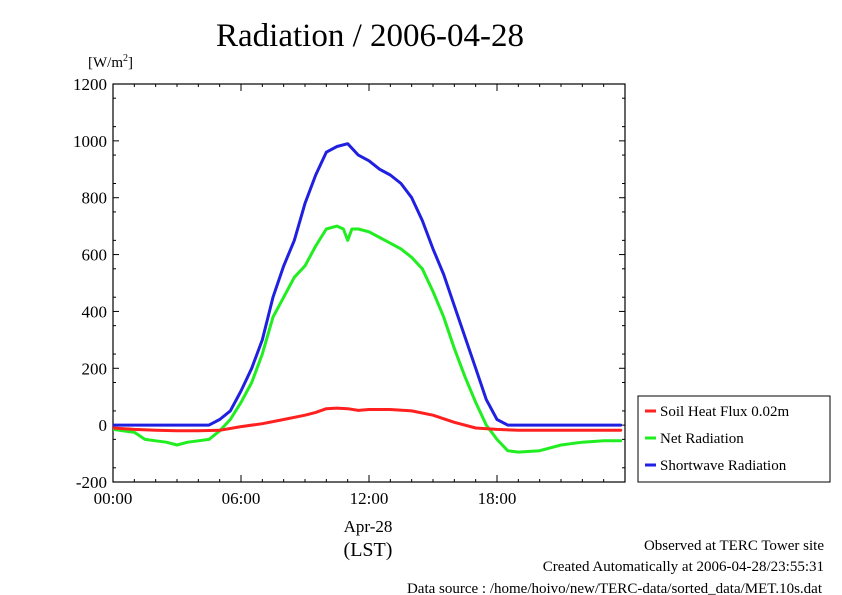 The width and height of the screenshot is (842, 595). I want to click on series-line-soil-heat-flux-0-02m, so click(368, 419).